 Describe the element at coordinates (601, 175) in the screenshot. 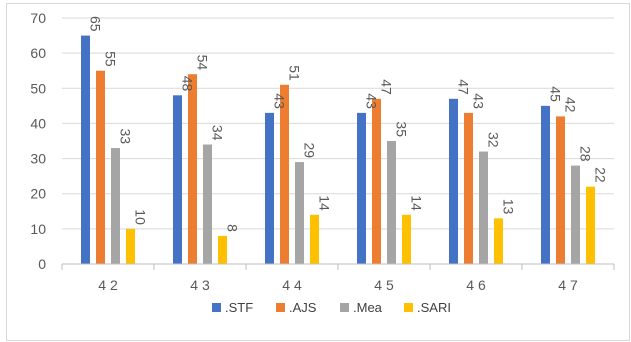

I see `data-label: 22` at that location.